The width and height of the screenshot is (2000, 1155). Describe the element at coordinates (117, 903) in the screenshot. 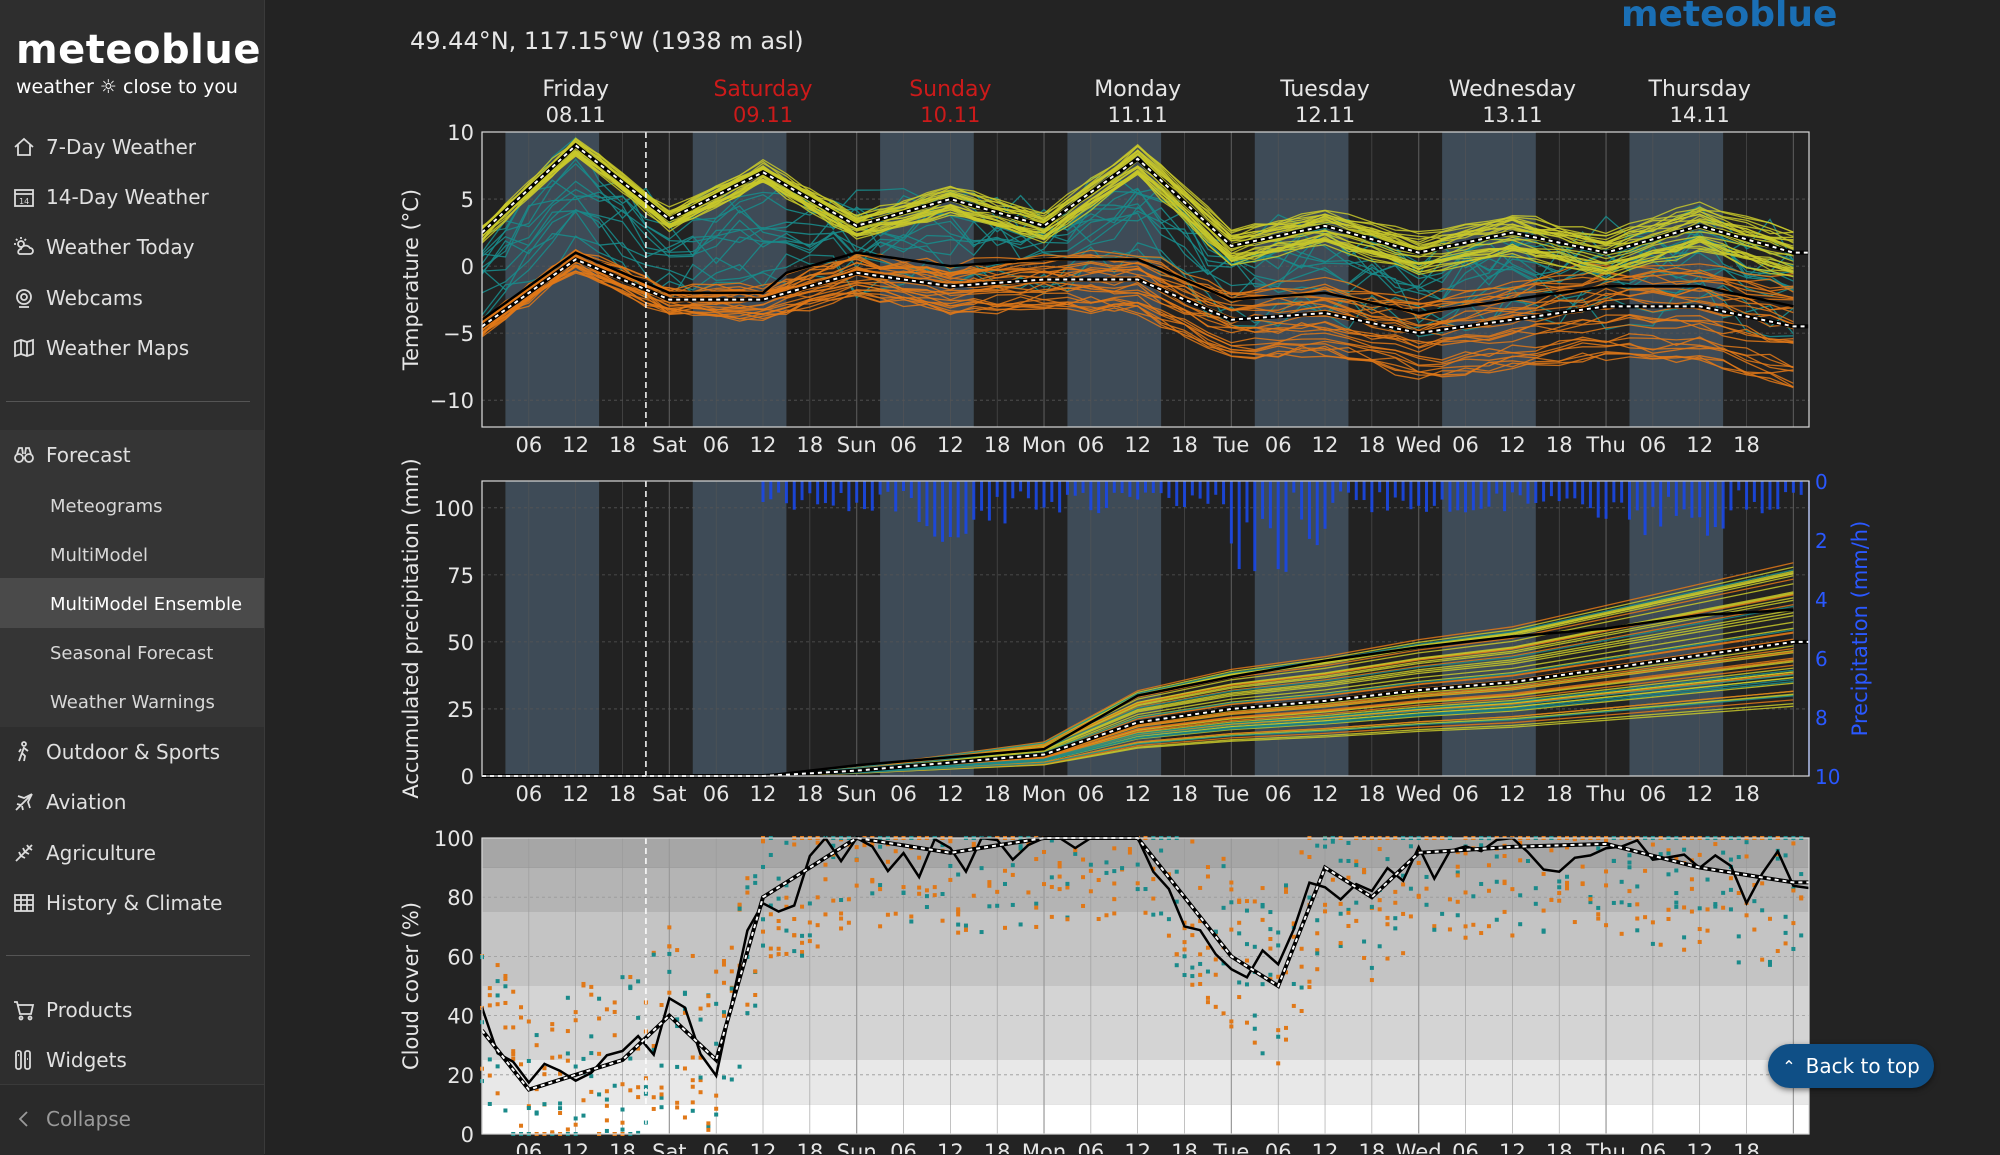

I see `nav-history-climate: History & Climate` at that location.